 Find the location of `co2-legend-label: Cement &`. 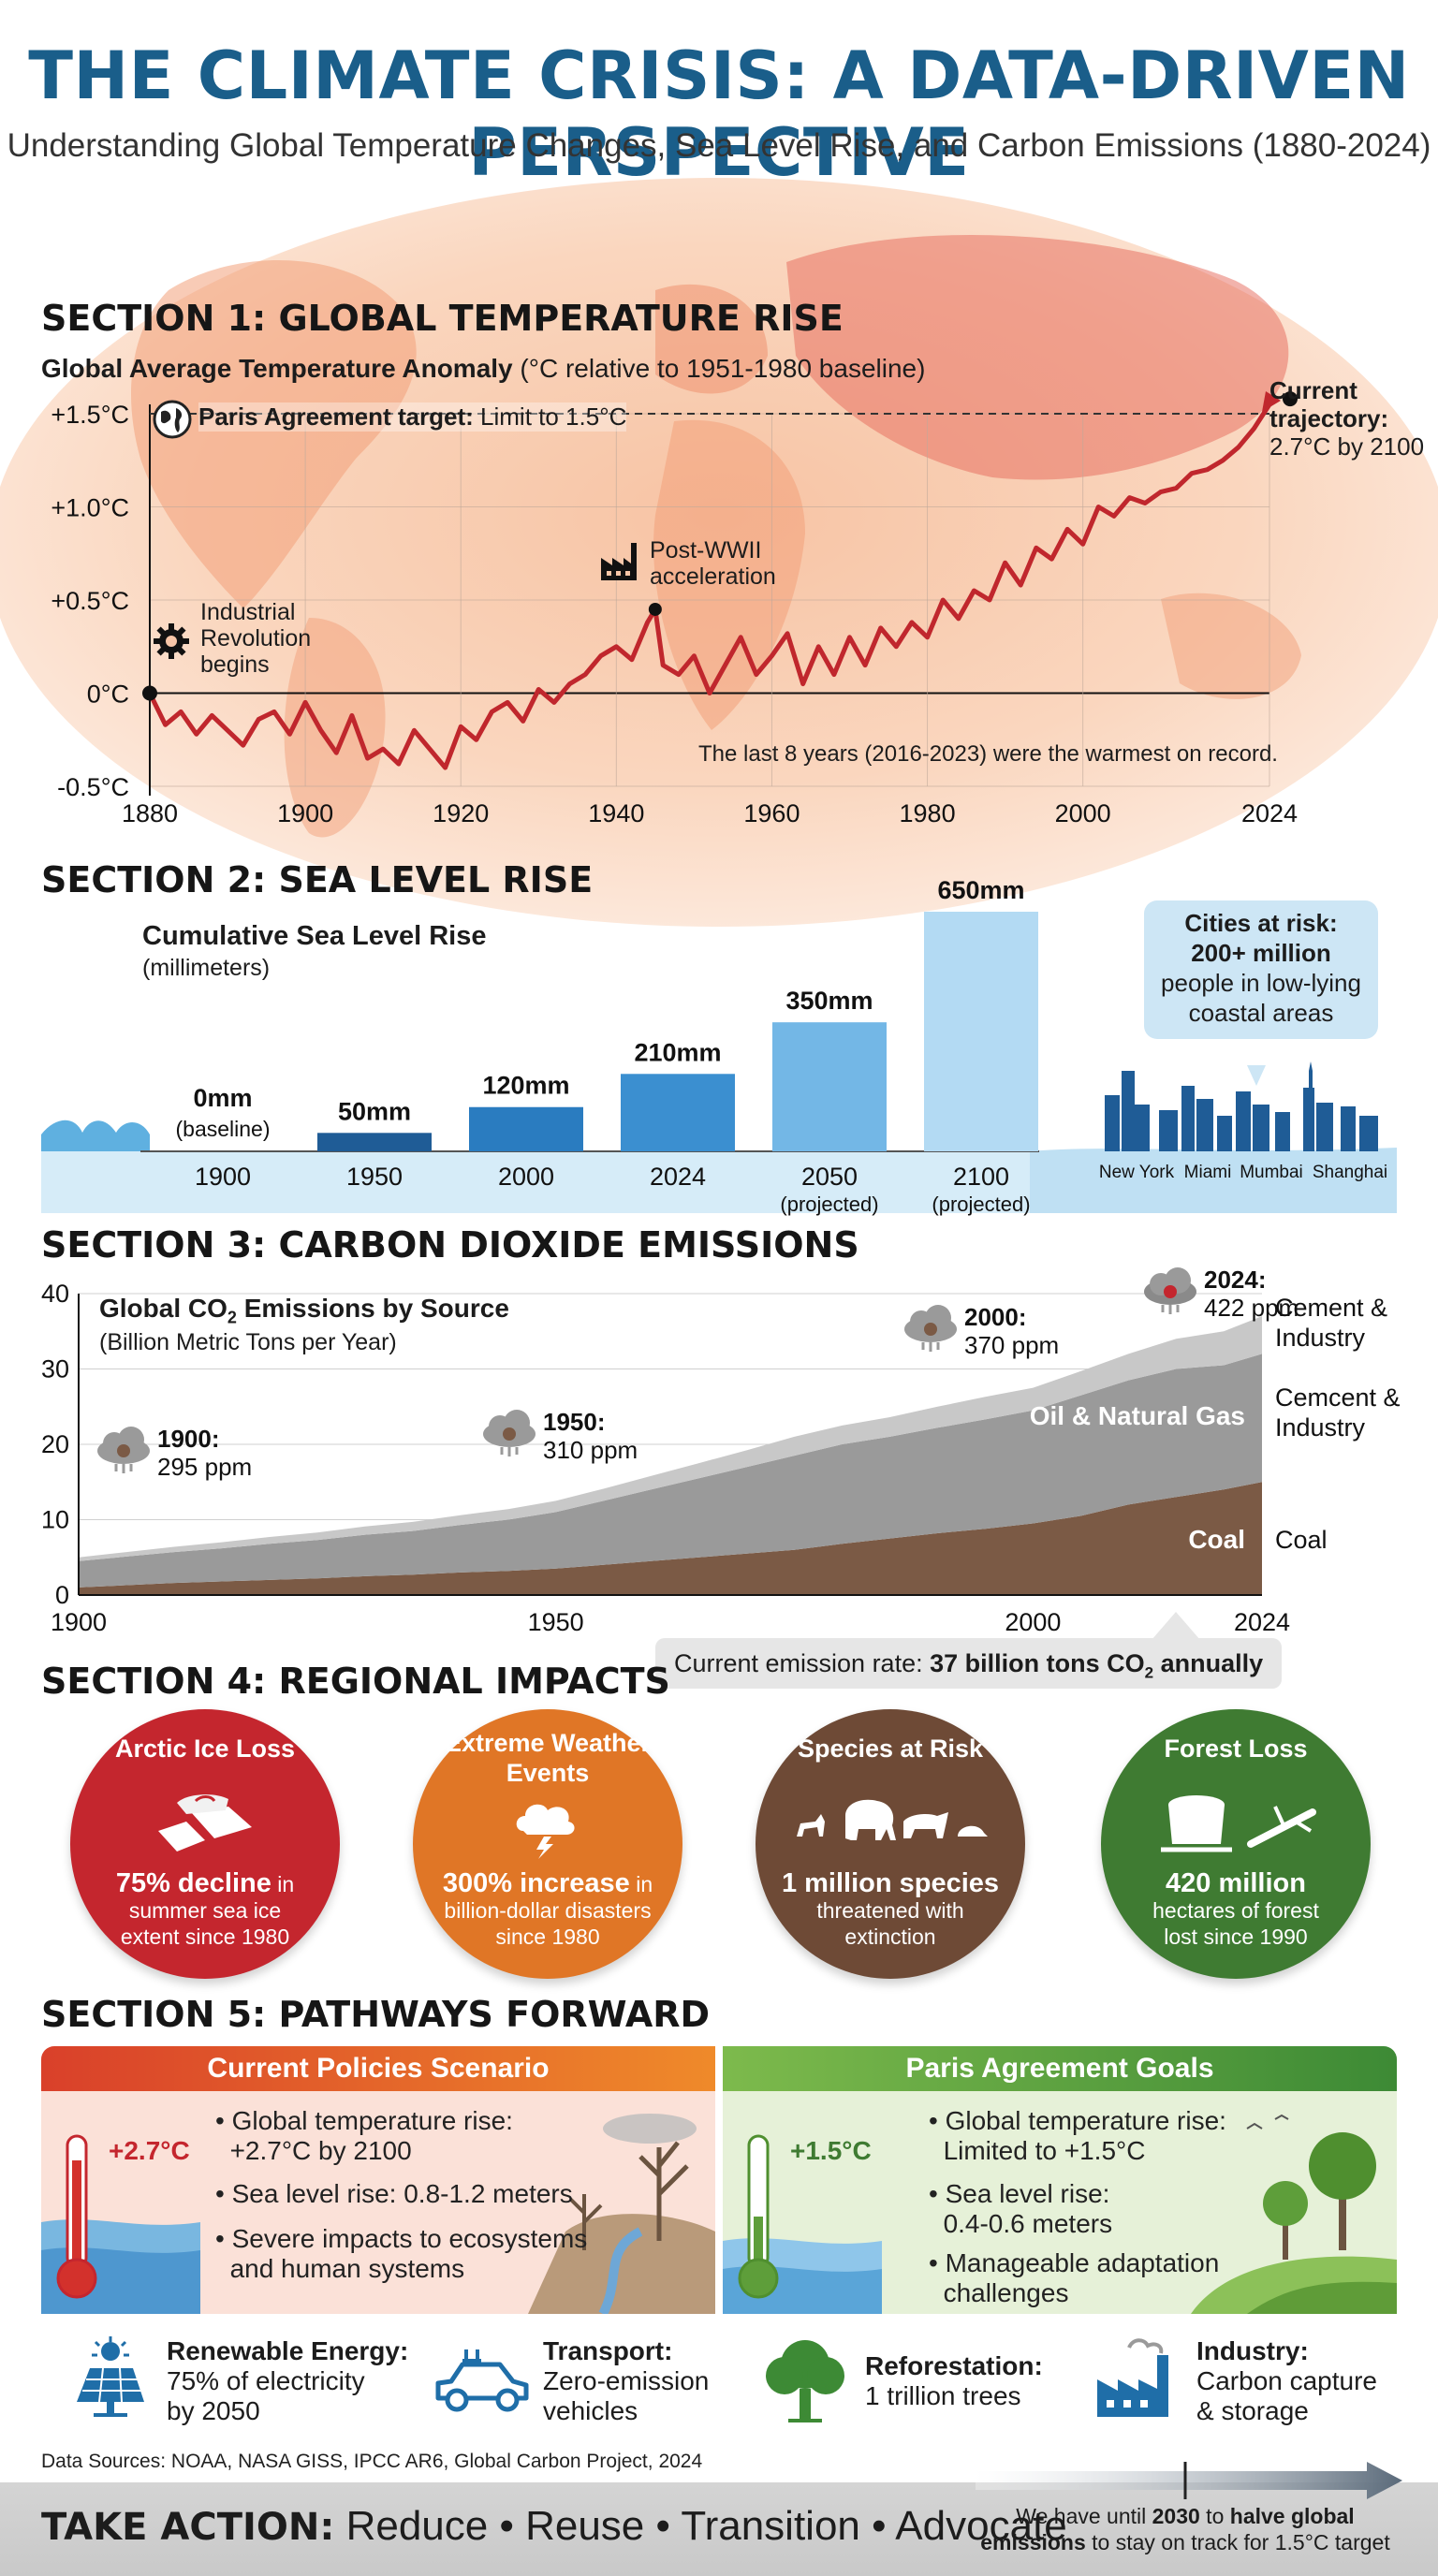

co2-legend-label: Cement & is located at coordinates (1331, 1308).